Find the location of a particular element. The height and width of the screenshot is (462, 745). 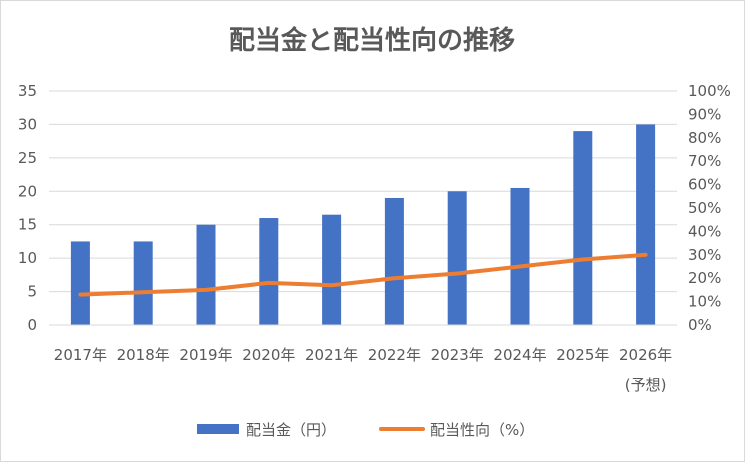

line-series is located at coordinates (363, 274).